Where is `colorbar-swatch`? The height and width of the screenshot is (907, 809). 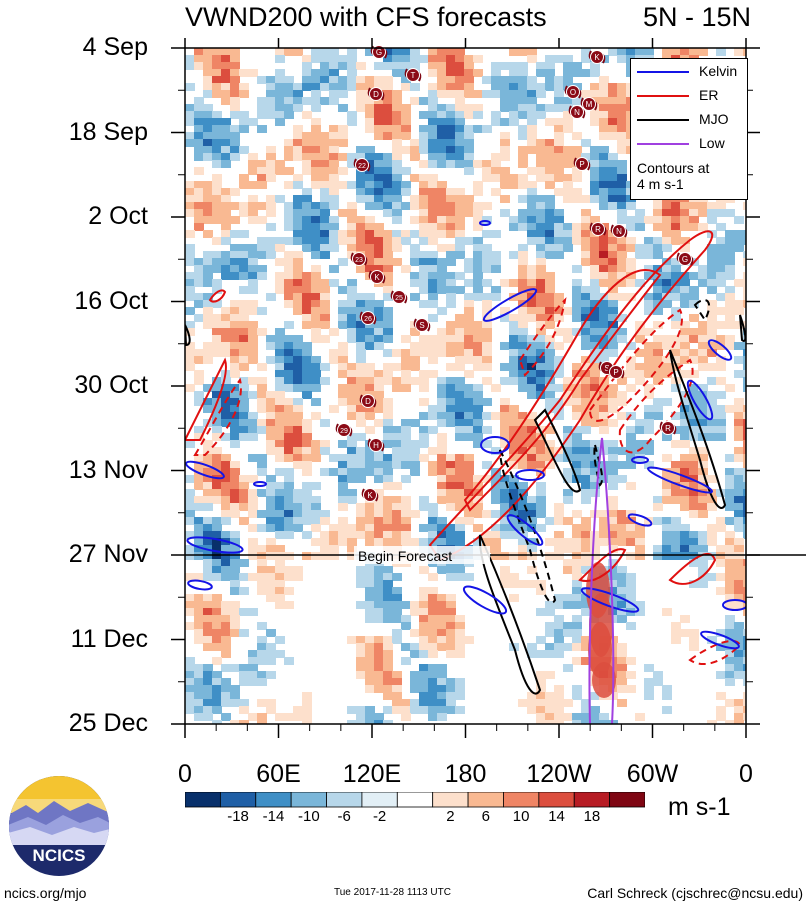 colorbar-swatch is located at coordinates (238, 800).